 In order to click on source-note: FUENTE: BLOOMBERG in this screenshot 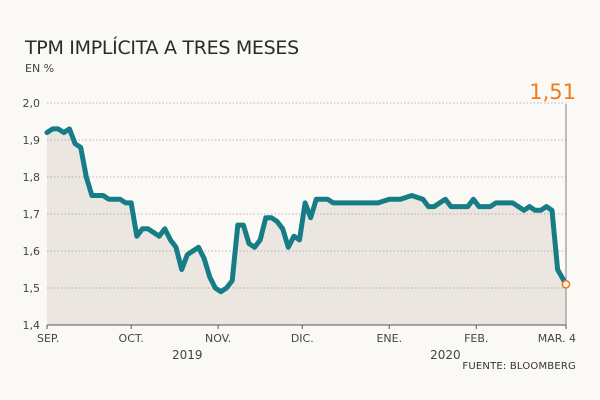, I will do `click(519, 366)`.